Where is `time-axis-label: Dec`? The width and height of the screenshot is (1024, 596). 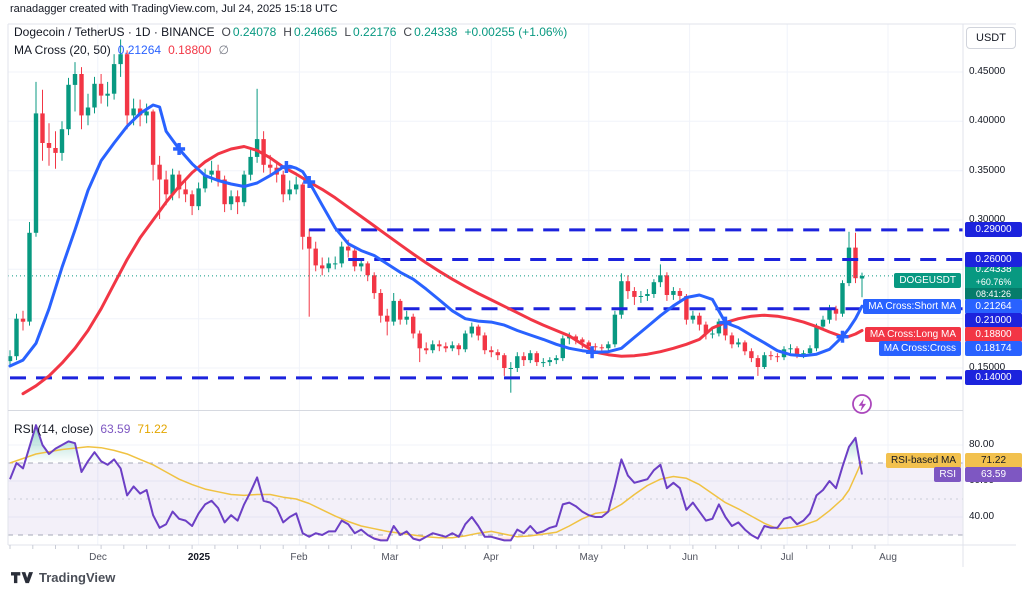 time-axis-label: Dec is located at coordinates (98, 557).